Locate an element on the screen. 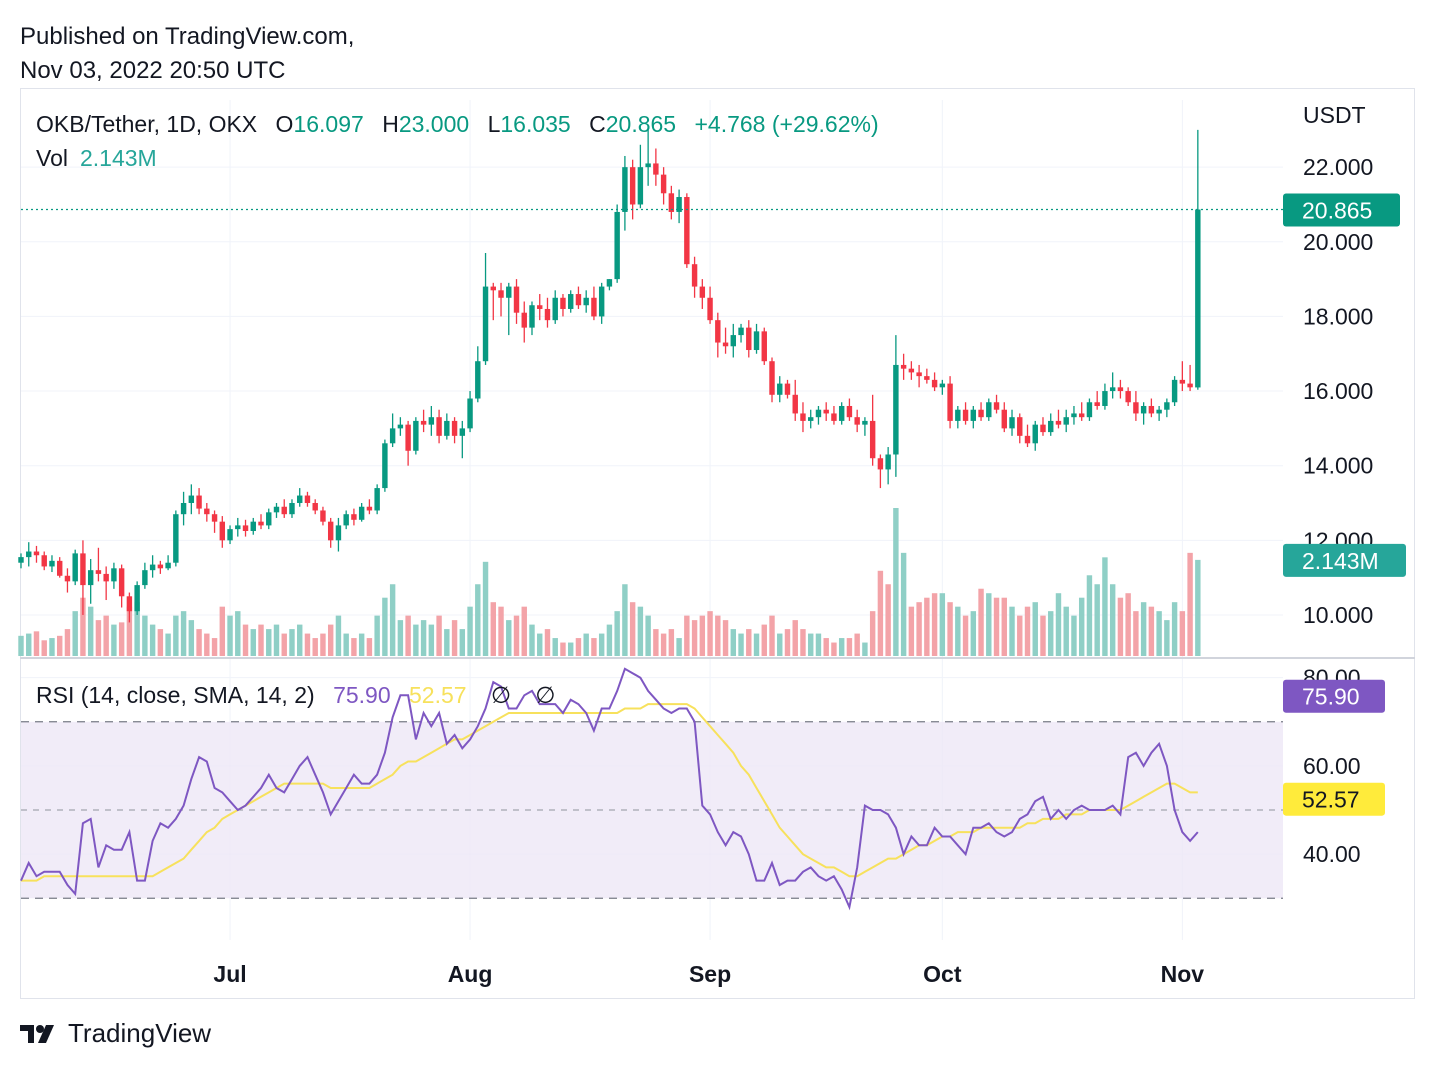 This screenshot has width=1436, height=1070. open-label: O is located at coordinates (284, 124).